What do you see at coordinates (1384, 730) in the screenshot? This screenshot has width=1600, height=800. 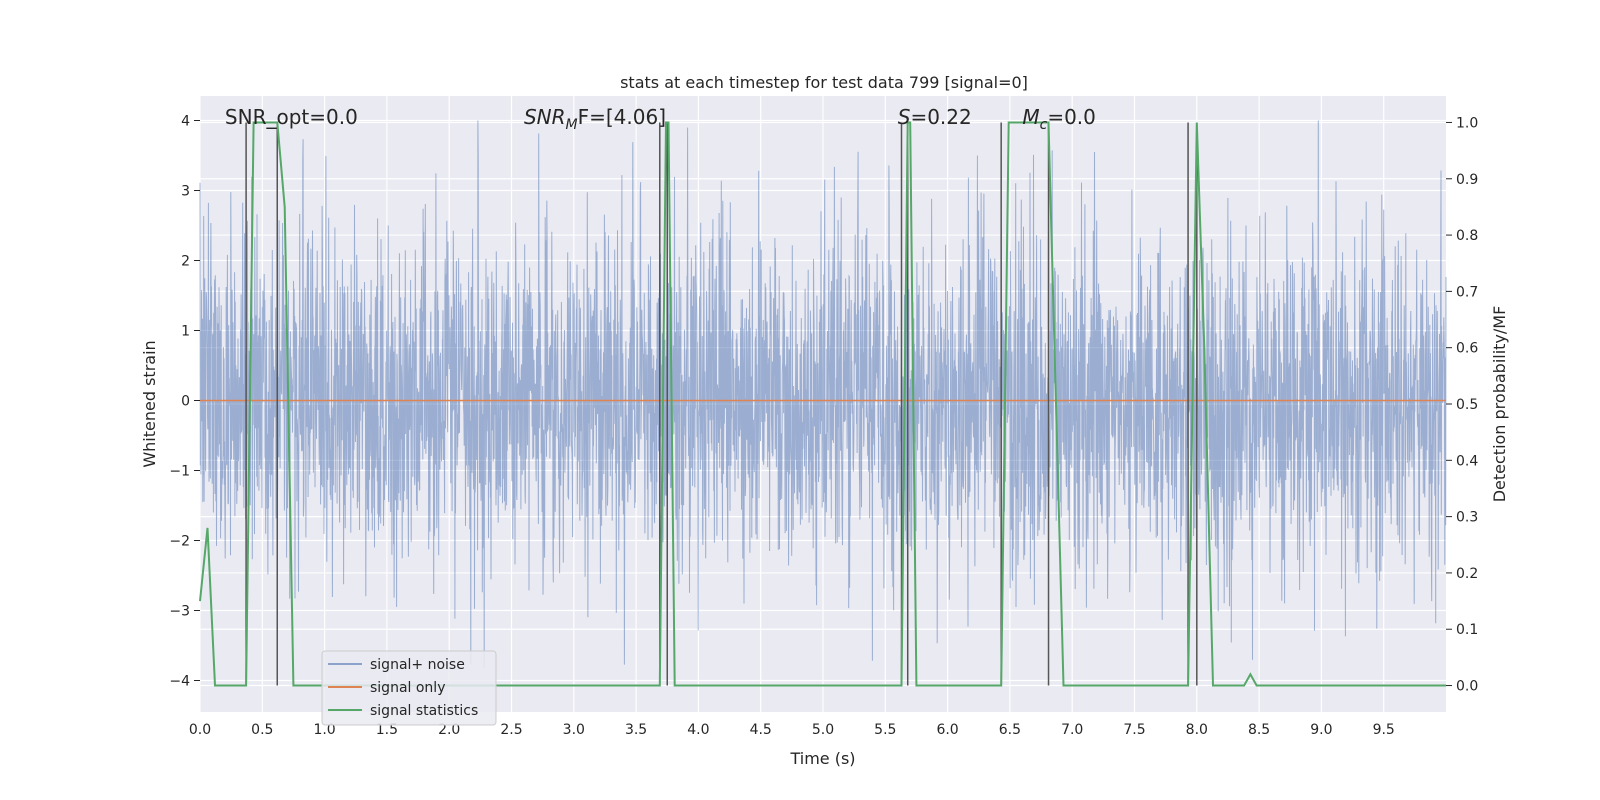 I see `x-tick-label: 9.5` at bounding box center [1384, 730].